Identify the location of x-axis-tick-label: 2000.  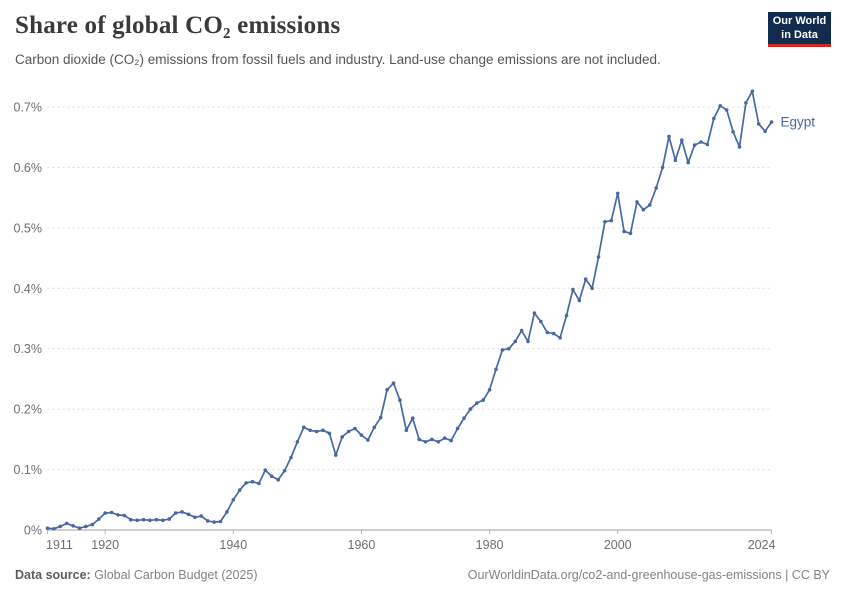
(618, 545).